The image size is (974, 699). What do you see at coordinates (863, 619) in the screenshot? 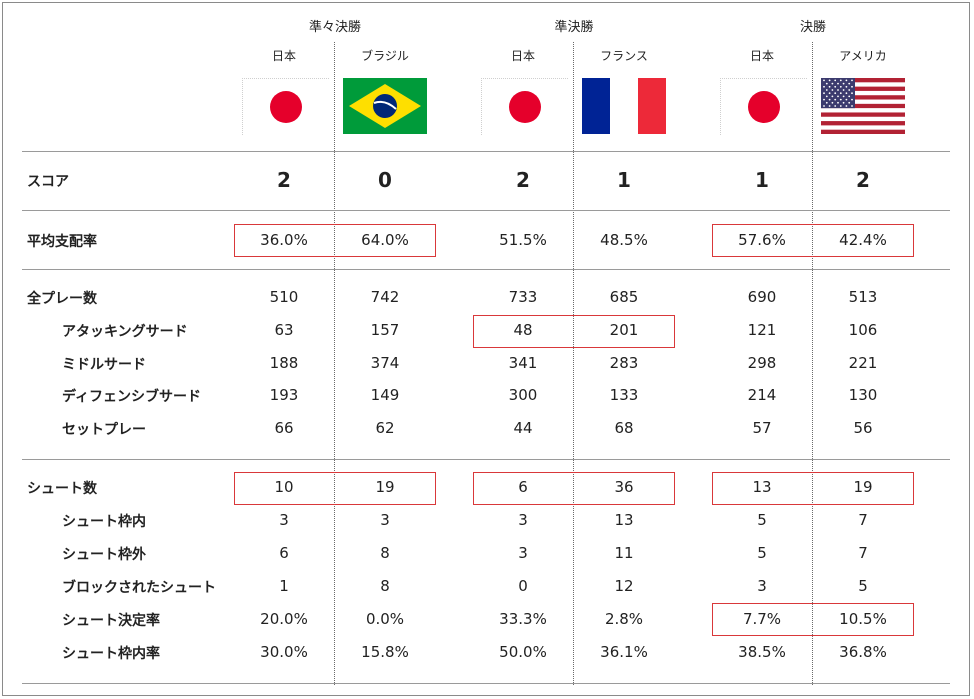
I see `stat-value: 10.5%` at bounding box center [863, 619].